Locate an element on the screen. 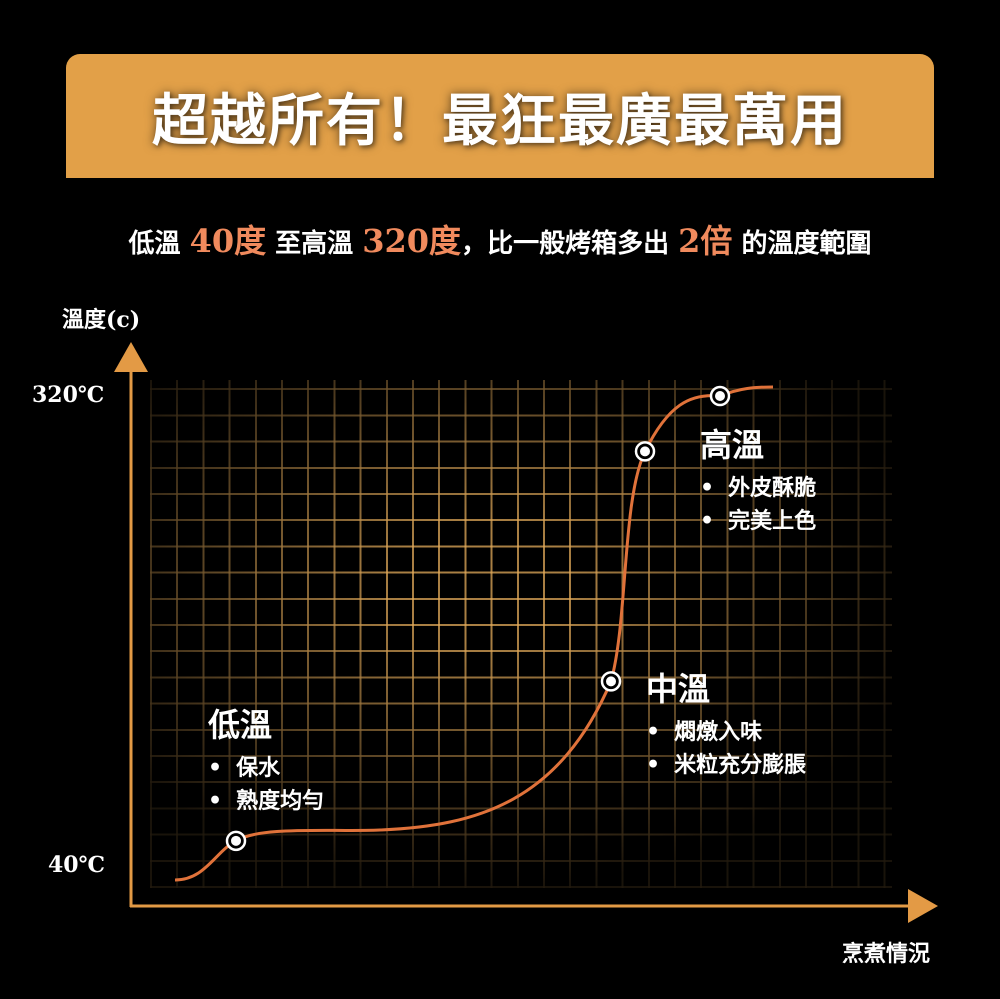 This screenshot has height=999, width=1000. annotation-high: 高溫 外皮酥脆 完美上色 is located at coordinates (758, 479).